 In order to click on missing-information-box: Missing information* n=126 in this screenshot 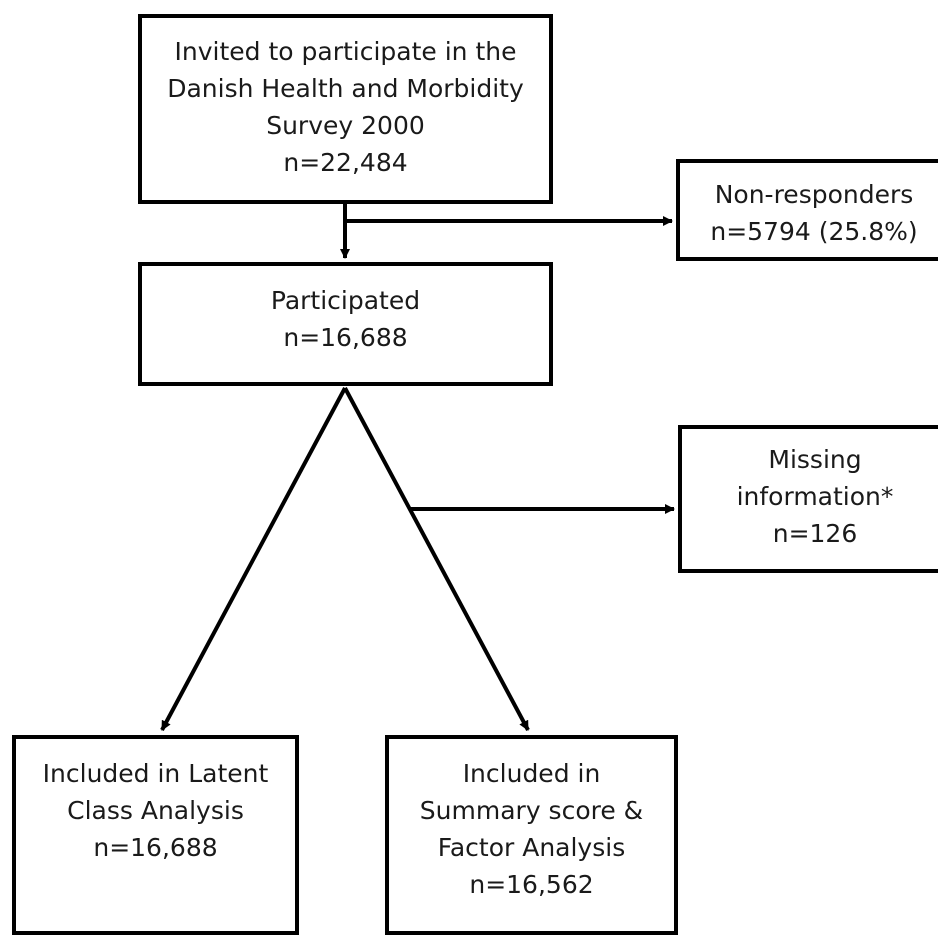, I will do `click(808, 499)`.